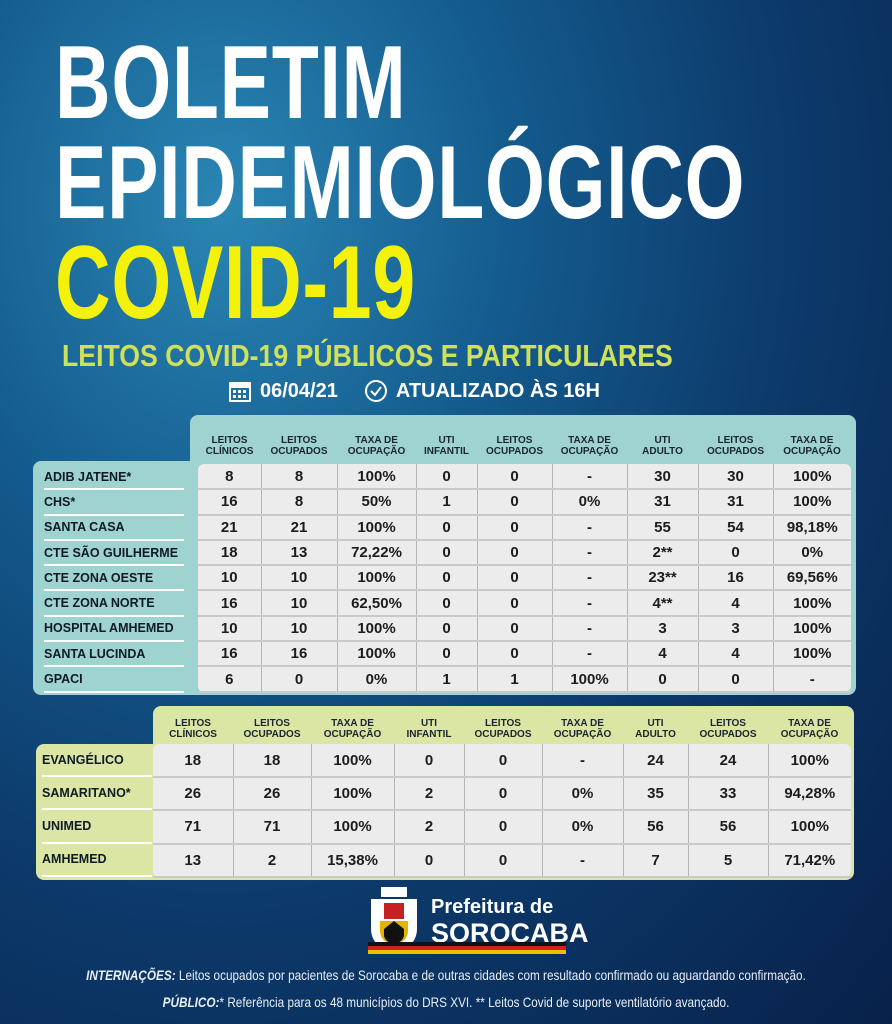 The height and width of the screenshot is (1024, 892). I want to click on table-cell: 21, so click(298, 527).